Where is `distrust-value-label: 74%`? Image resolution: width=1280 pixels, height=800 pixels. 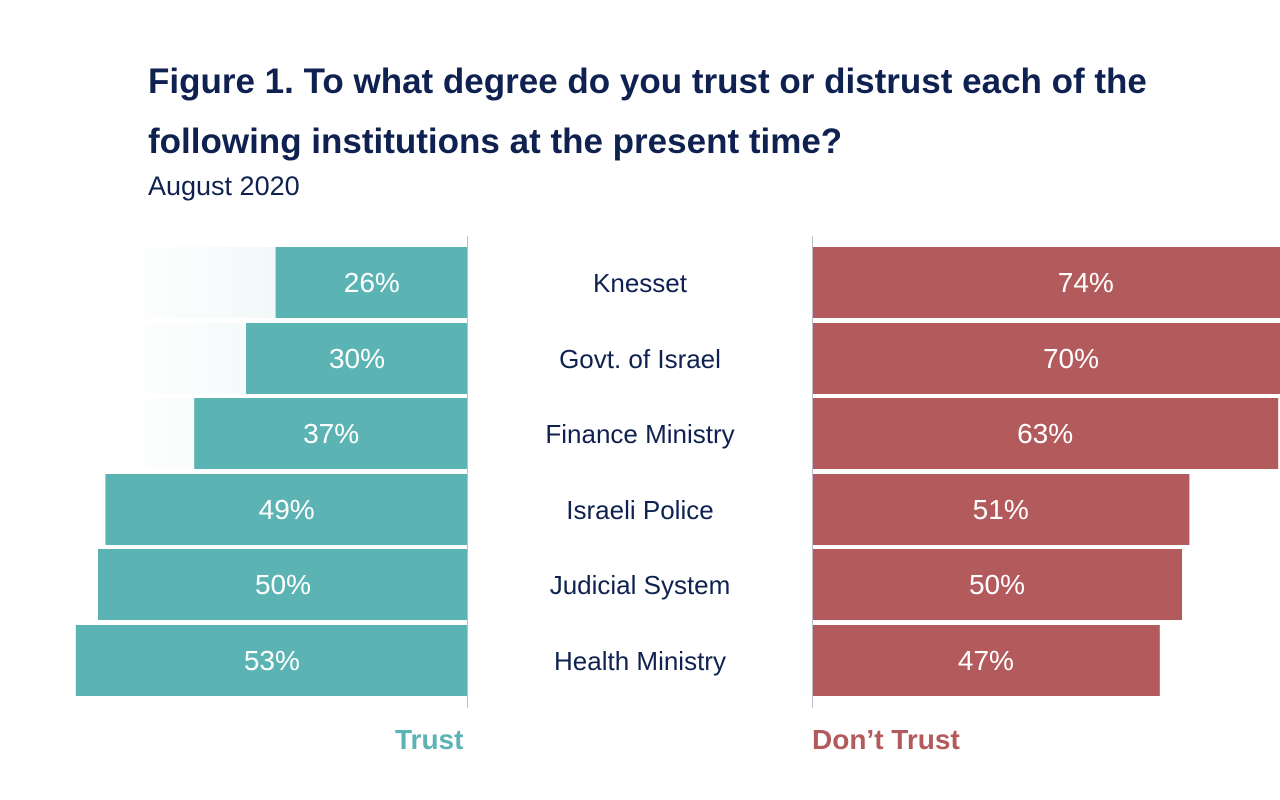 distrust-value-label: 74% is located at coordinates (1085, 282).